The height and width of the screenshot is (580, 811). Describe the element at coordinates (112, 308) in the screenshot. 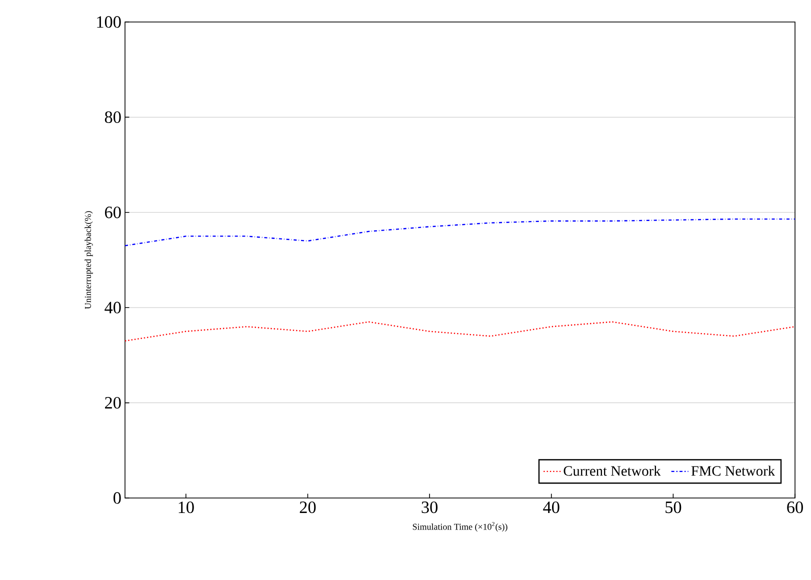

I see `y-tick-label: 40` at that location.